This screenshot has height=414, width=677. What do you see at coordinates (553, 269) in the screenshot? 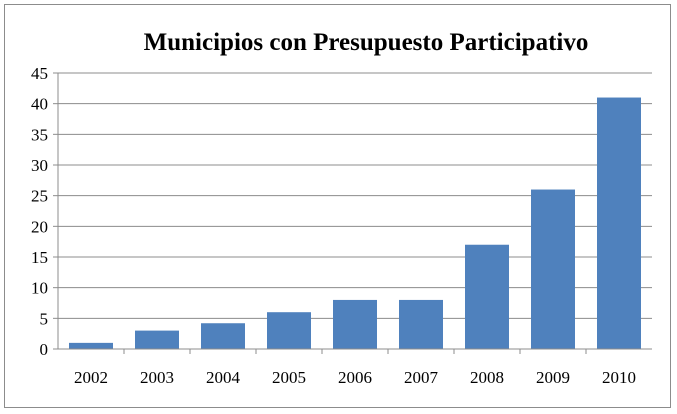
I see `bar-2009` at bounding box center [553, 269].